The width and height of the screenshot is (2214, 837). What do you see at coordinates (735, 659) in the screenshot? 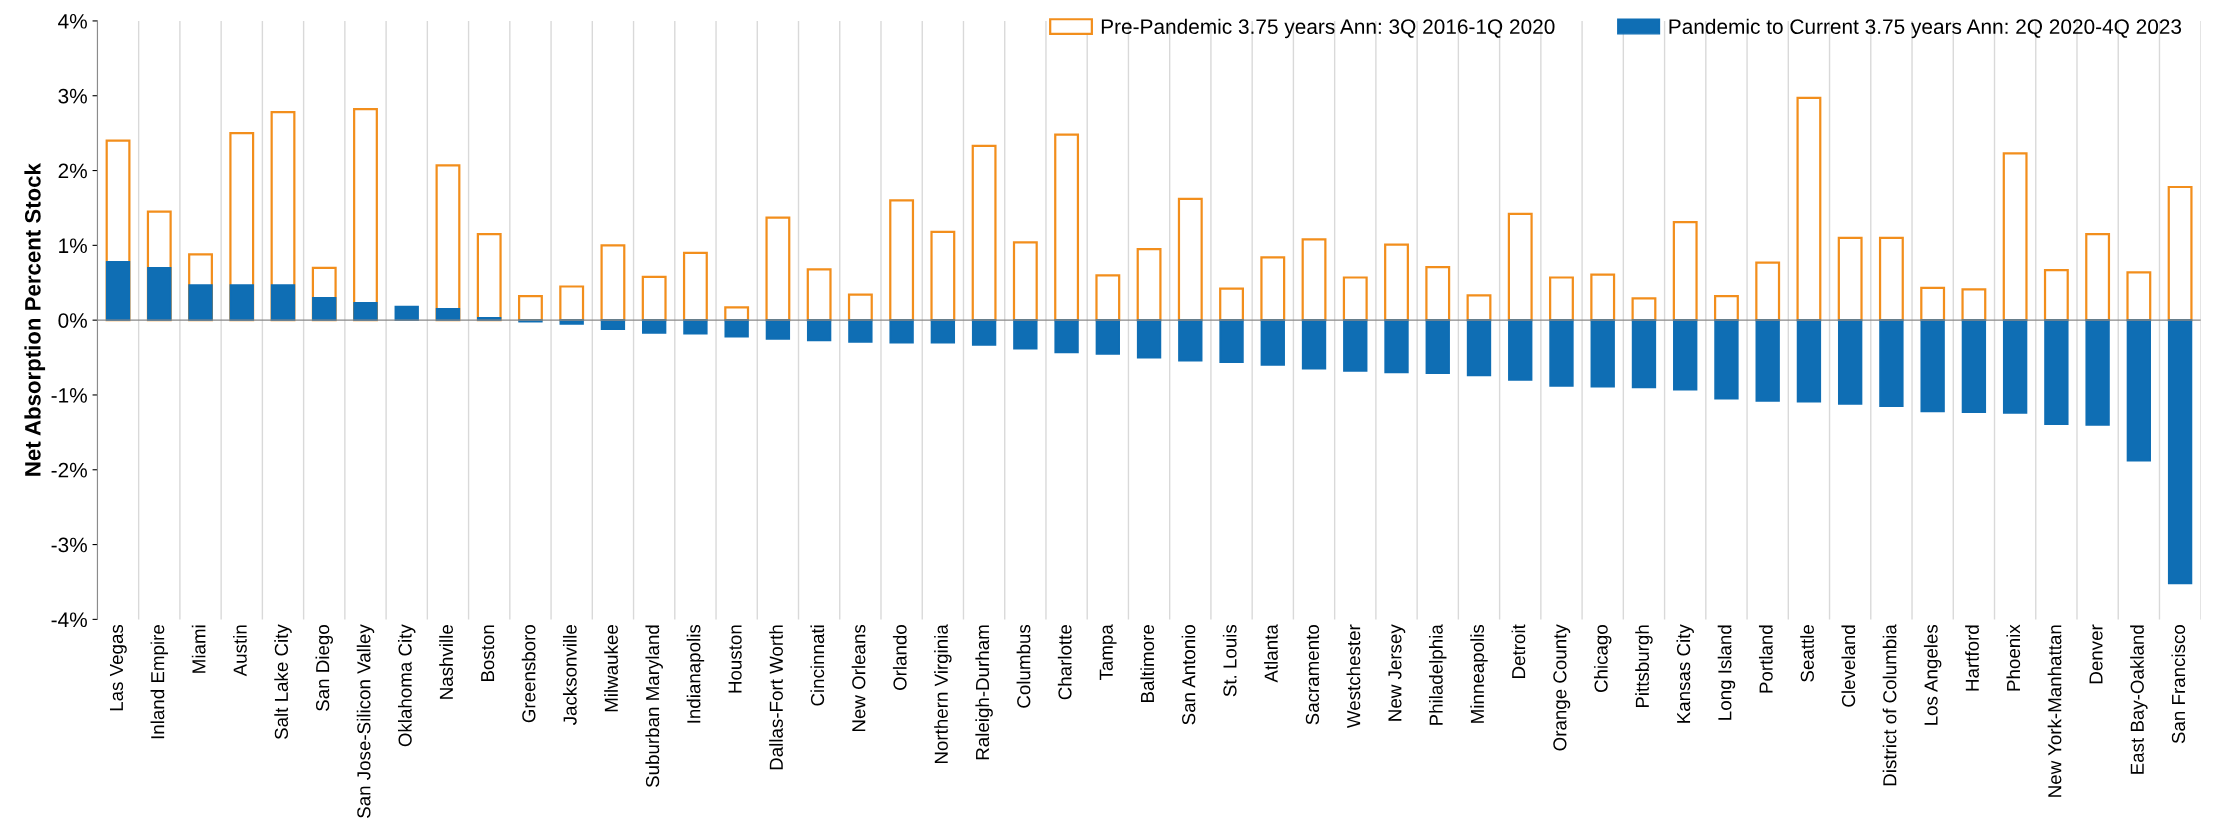
I see `x-tick-label: Houston` at bounding box center [735, 659].